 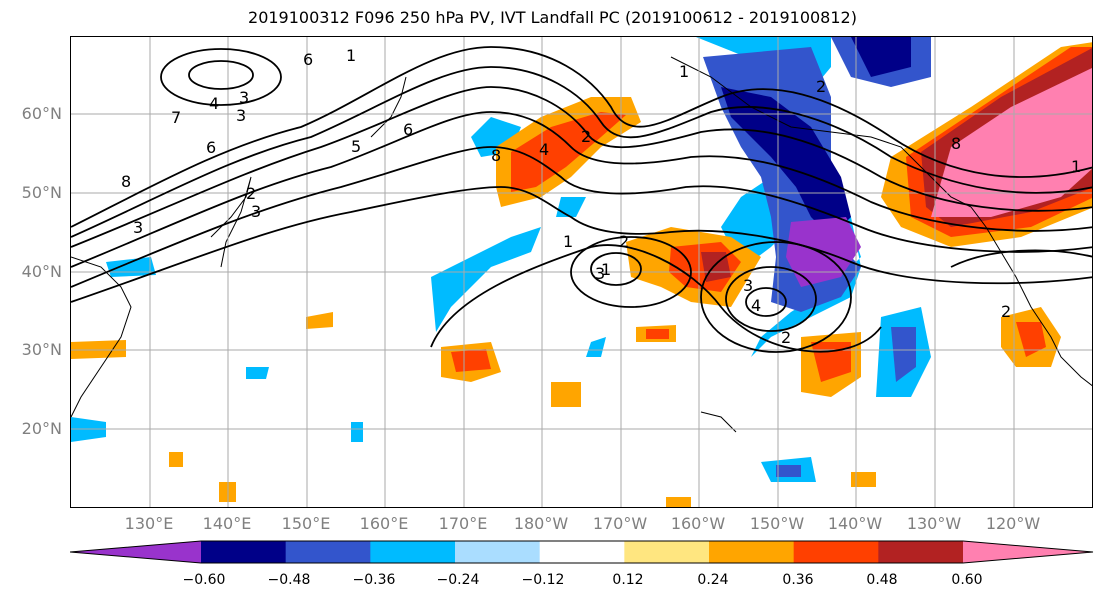 I want to click on lon-label-160w: 160°W, so click(x=698, y=523).